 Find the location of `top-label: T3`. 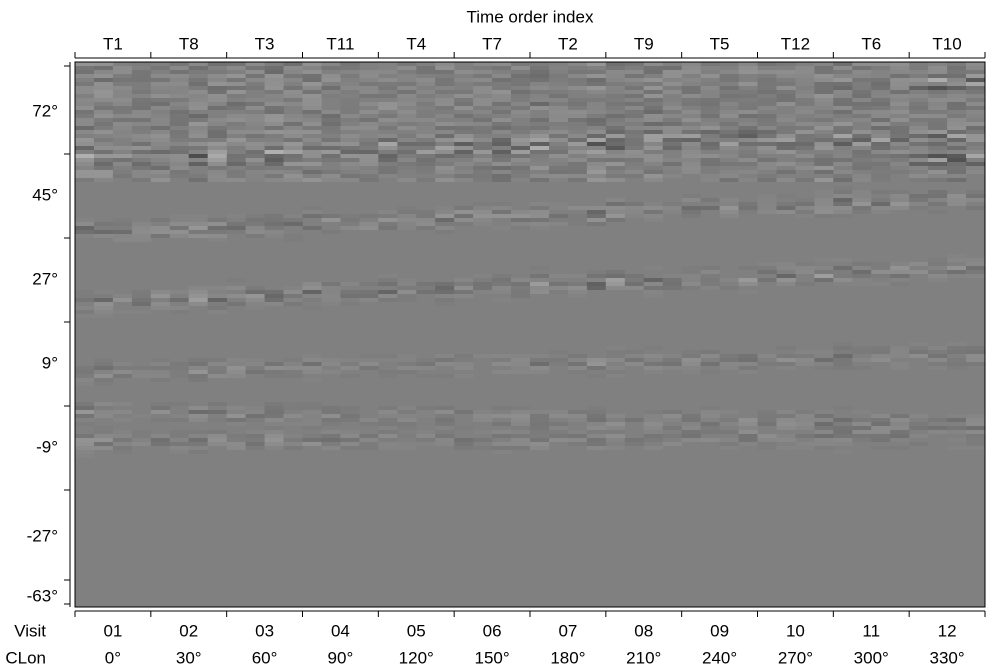

top-label: T3 is located at coordinates (265, 43).